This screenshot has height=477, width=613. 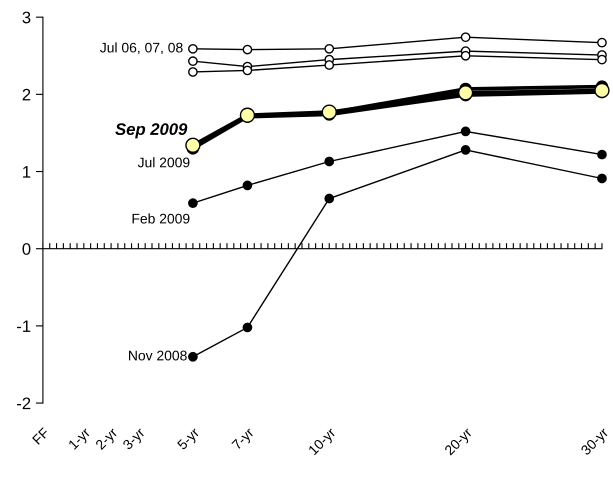 What do you see at coordinates (23, 326) in the screenshot?
I see `y-tick-label: -1` at bounding box center [23, 326].